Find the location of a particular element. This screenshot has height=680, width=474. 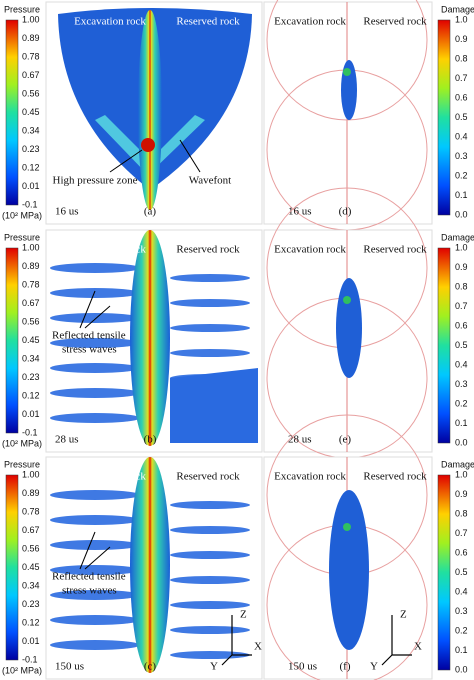

tick-label: 0.5 is located at coordinates (461, 345).